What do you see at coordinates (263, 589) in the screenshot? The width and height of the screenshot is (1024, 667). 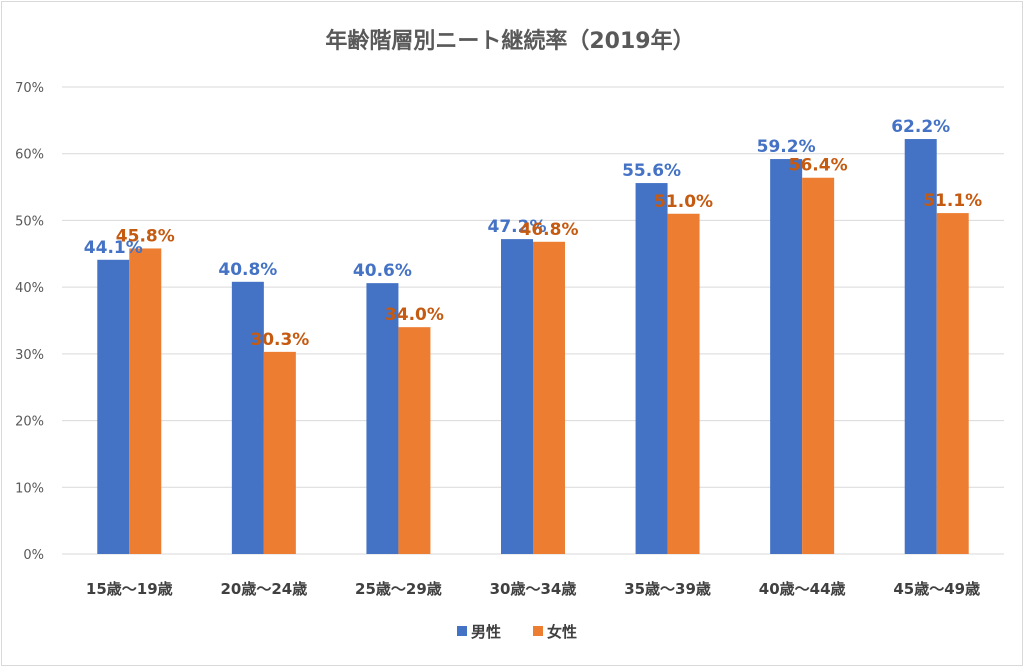 I see `x-tick-label: 20歳～24歳` at bounding box center [263, 589].